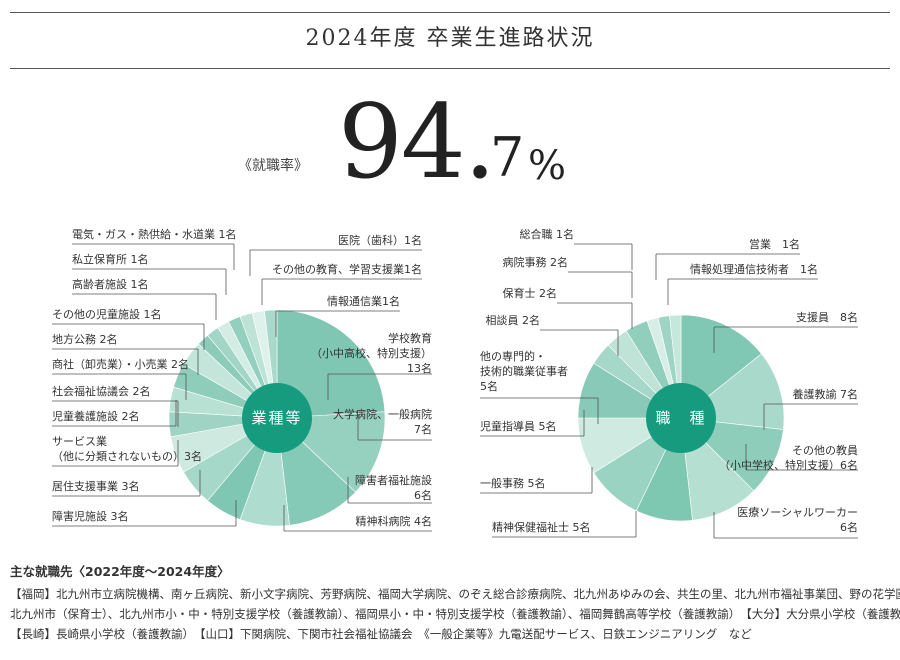 This screenshot has width=900, height=660. I want to click on data-label: 居住支援事業 3名, so click(96, 486).